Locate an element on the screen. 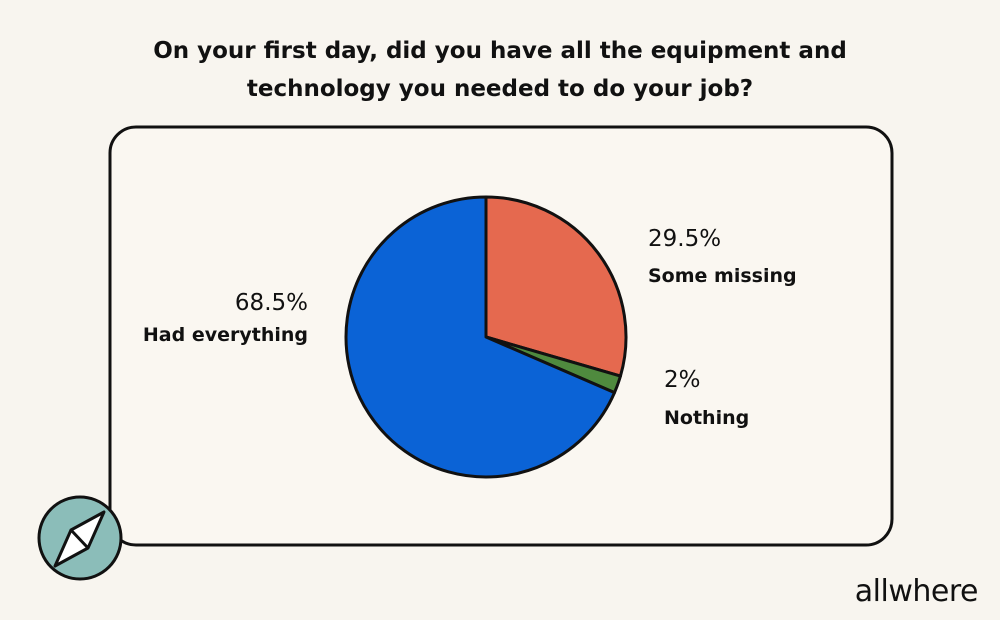 The image size is (1000, 620). category-label: Some missing is located at coordinates (722, 276).